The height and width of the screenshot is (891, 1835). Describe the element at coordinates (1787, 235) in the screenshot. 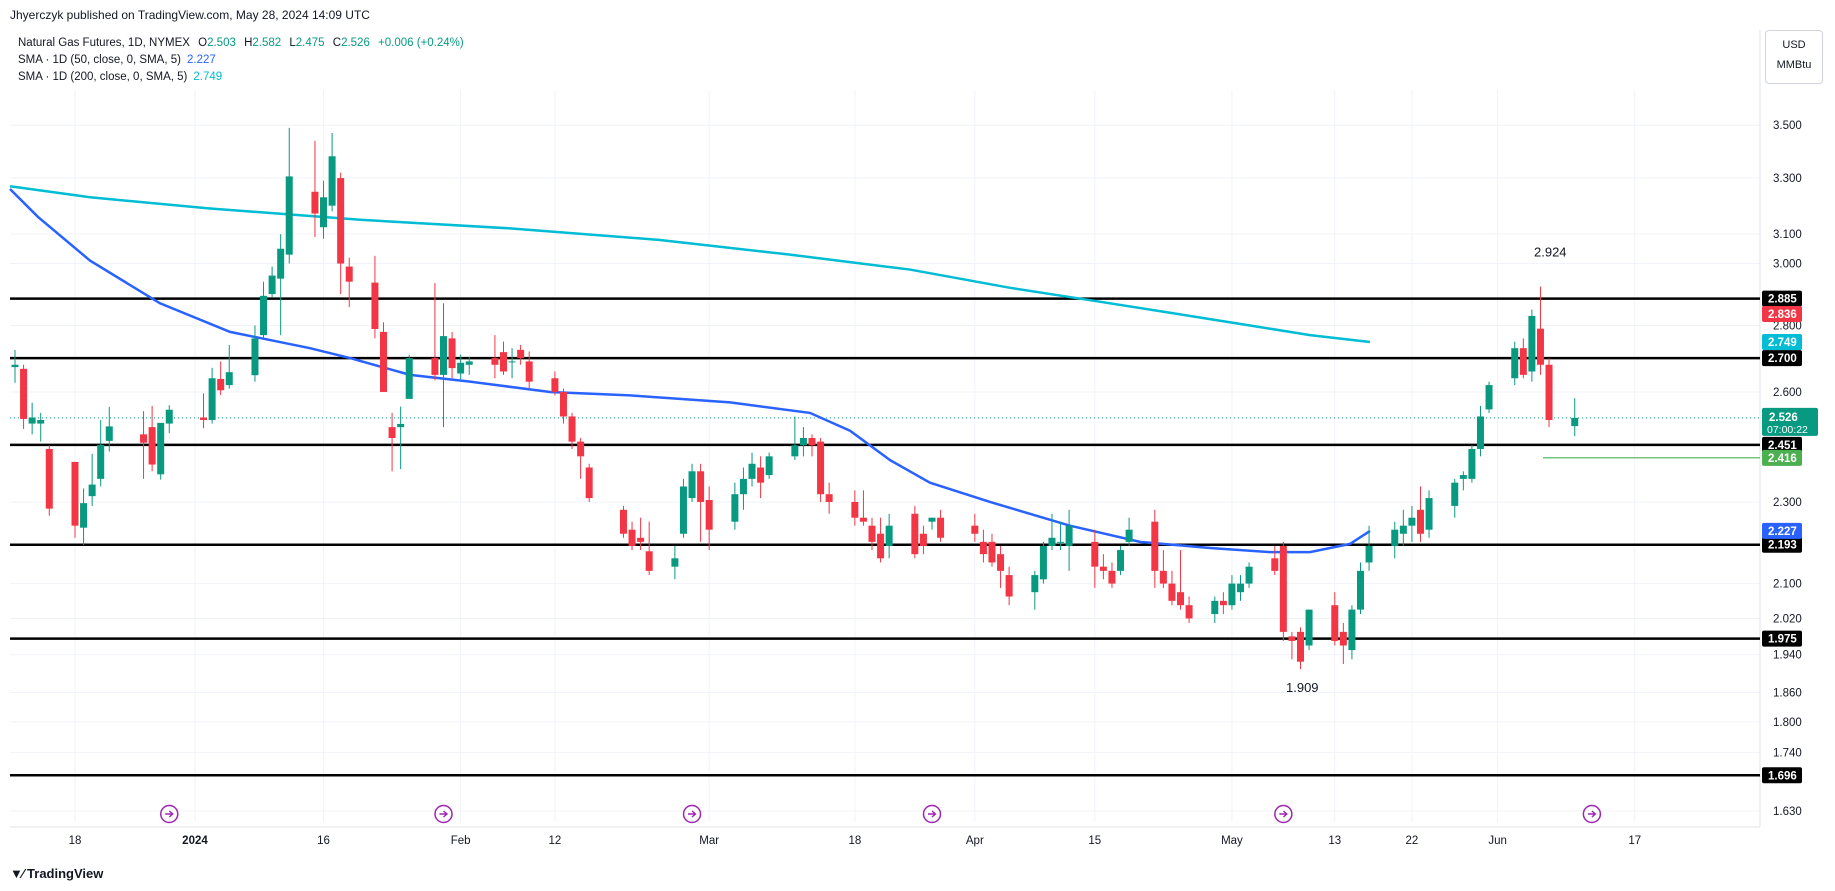

I see `price-tick-label: 3.100` at that location.